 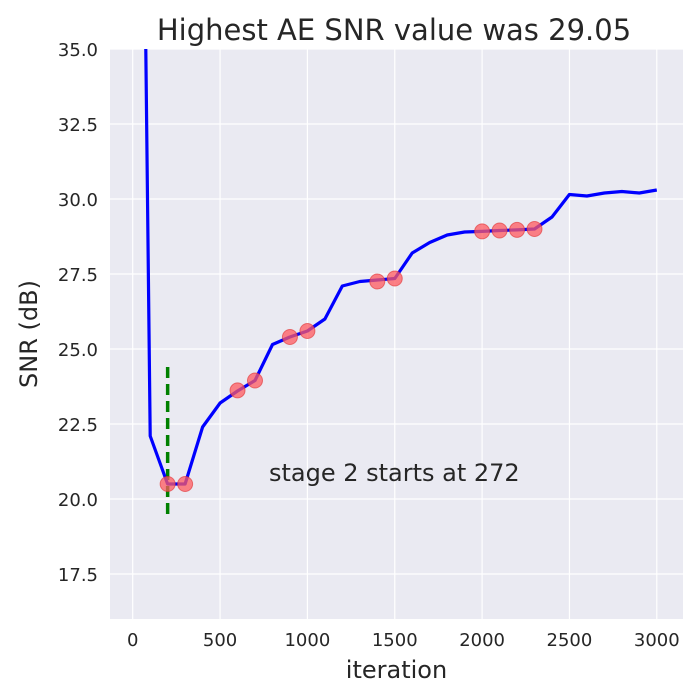 What do you see at coordinates (132, 640) in the screenshot?
I see `x-tick-label: 0` at bounding box center [132, 640].